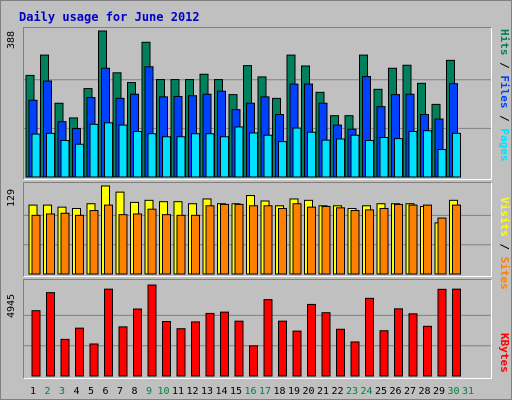  What do you see at coordinates (468, 391) in the screenshot?
I see `day-label: 31` at bounding box center [468, 391].